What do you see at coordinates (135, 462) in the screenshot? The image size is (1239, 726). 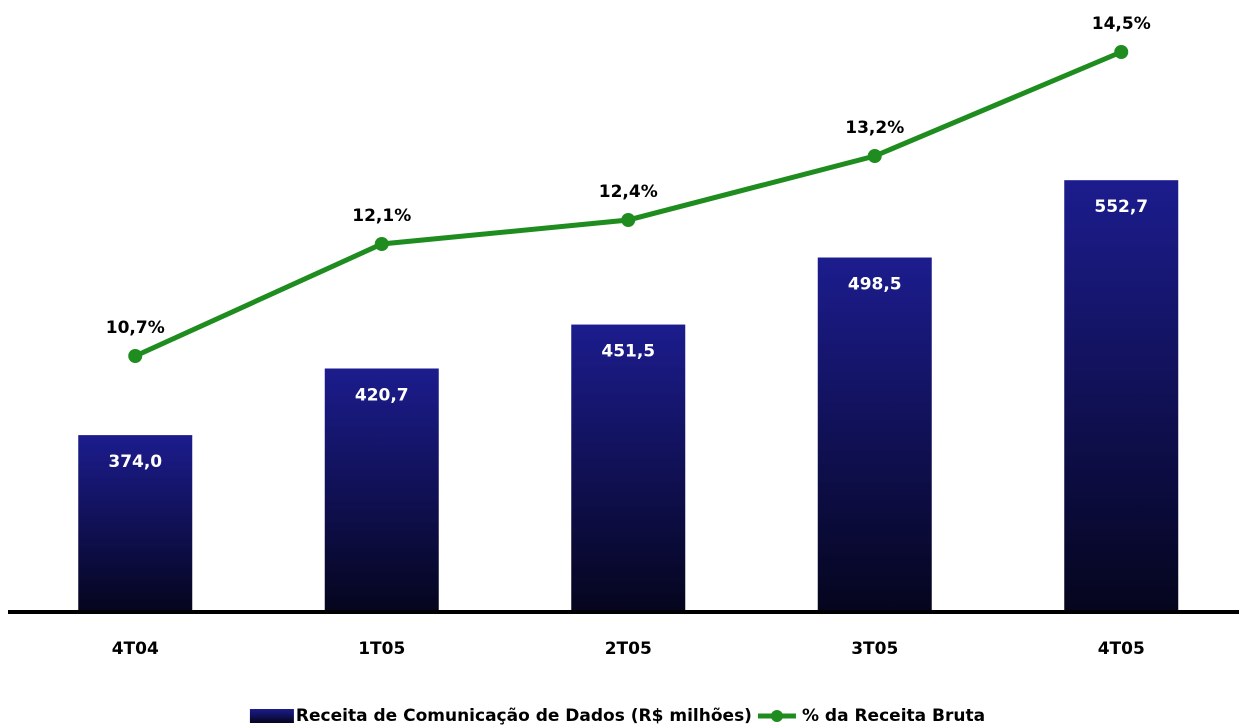 I see `bar-value-label: 374,0` at bounding box center [135, 462].